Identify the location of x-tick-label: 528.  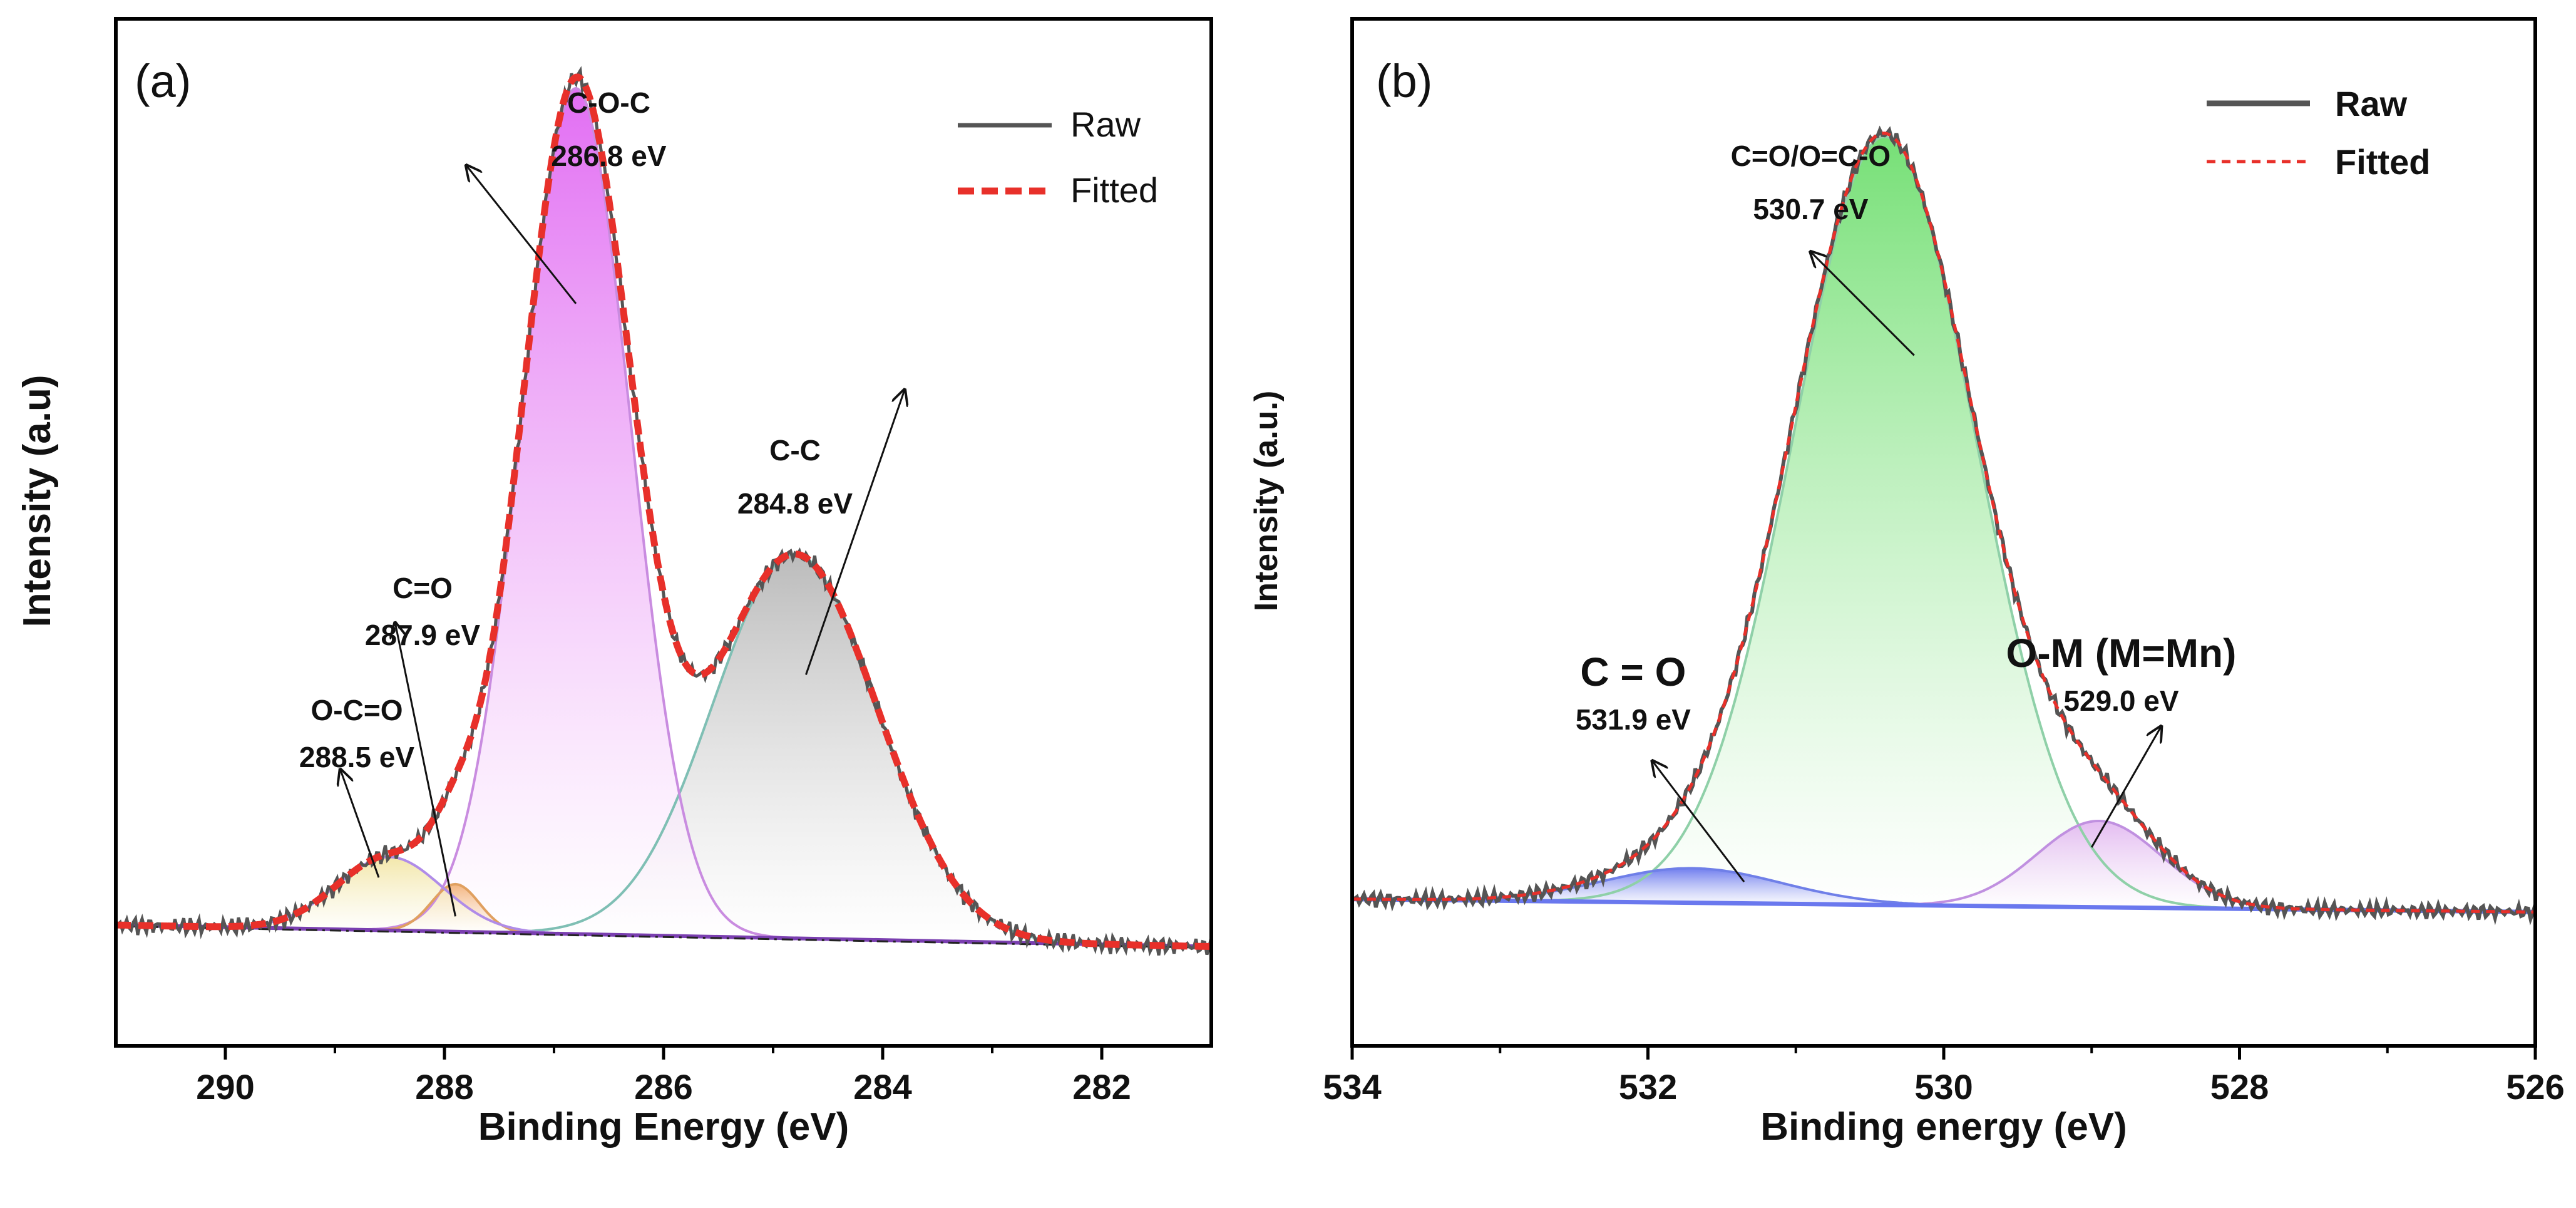
(2239, 1087).